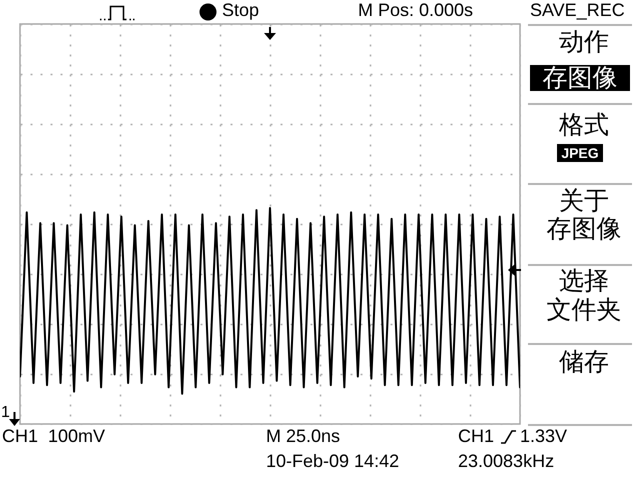  Describe the element at coordinates (544, 436) in the screenshot. I see `text: 1.33V` at that location.